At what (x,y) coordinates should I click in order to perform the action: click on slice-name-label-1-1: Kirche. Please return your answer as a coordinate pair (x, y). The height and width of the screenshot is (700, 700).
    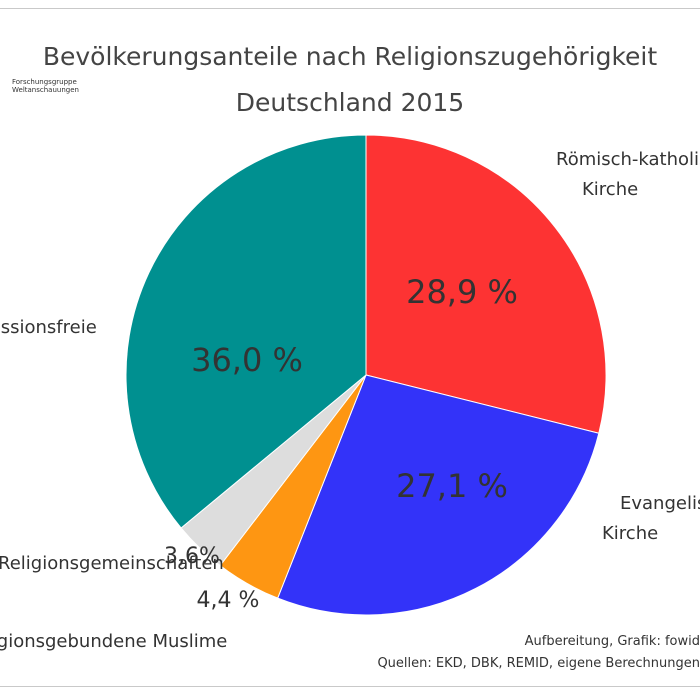
    Looking at the image, I should click on (630, 533).